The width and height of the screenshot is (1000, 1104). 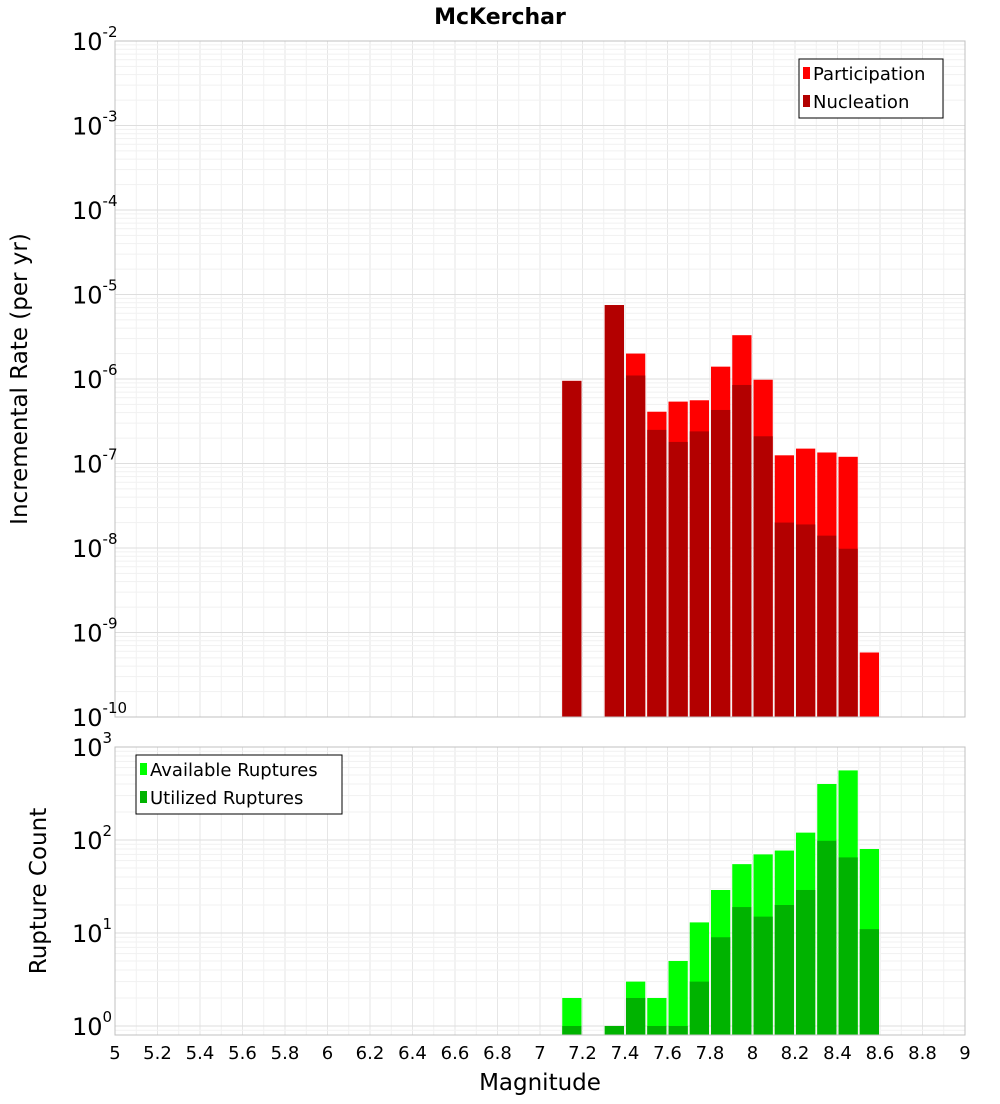 What do you see at coordinates (500, 17) in the screenshot?
I see `chart-title: McKerchar` at bounding box center [500, 17].